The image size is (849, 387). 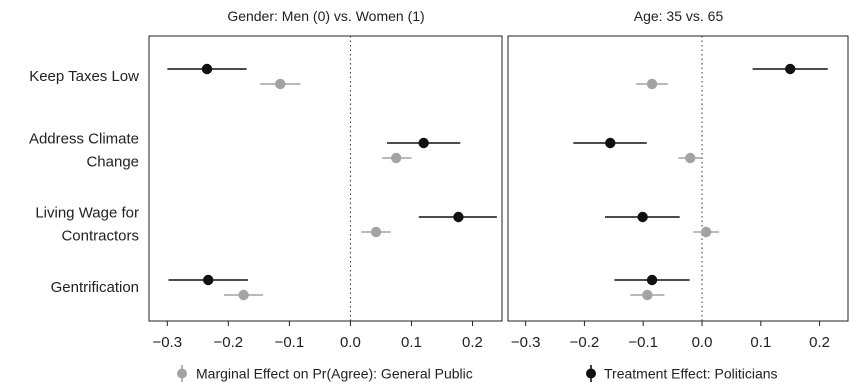 I want to click on y-label-living-wage-for-contractors: Living Wage for Contractors, so click(x=87, y=225).